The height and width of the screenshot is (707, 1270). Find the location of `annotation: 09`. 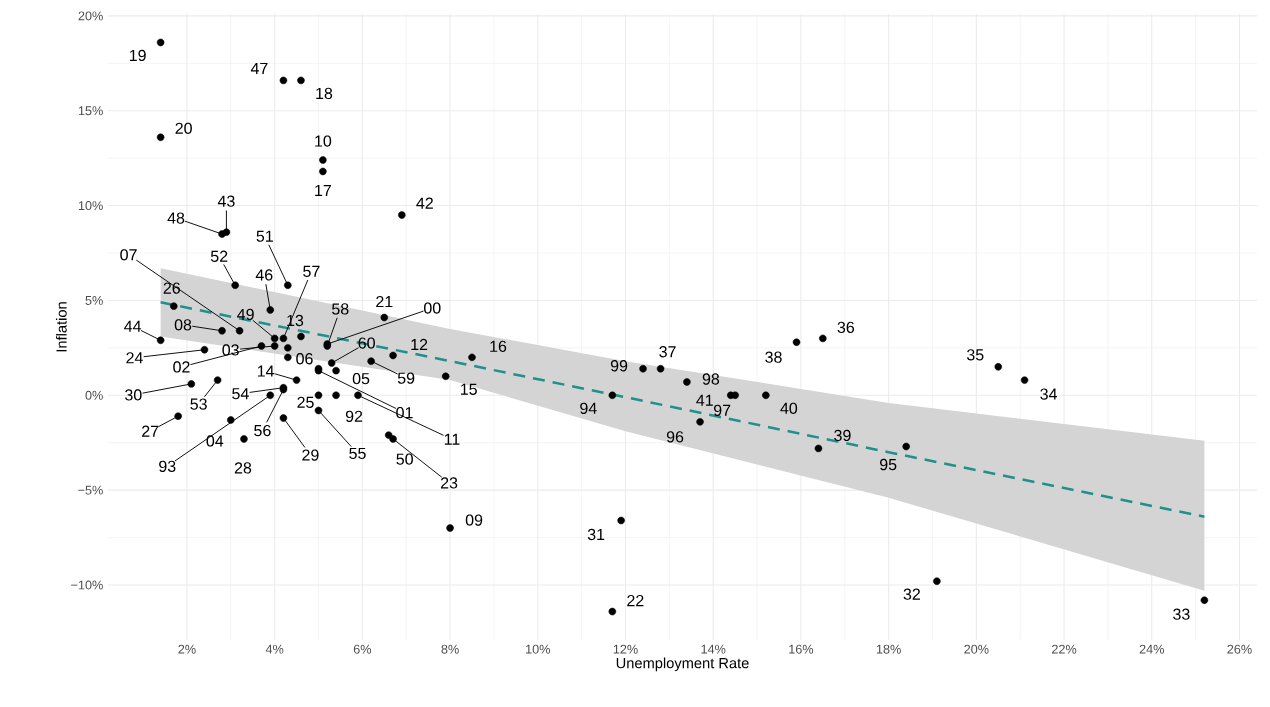

annotation: 09 is located at coordinates (474, 520).